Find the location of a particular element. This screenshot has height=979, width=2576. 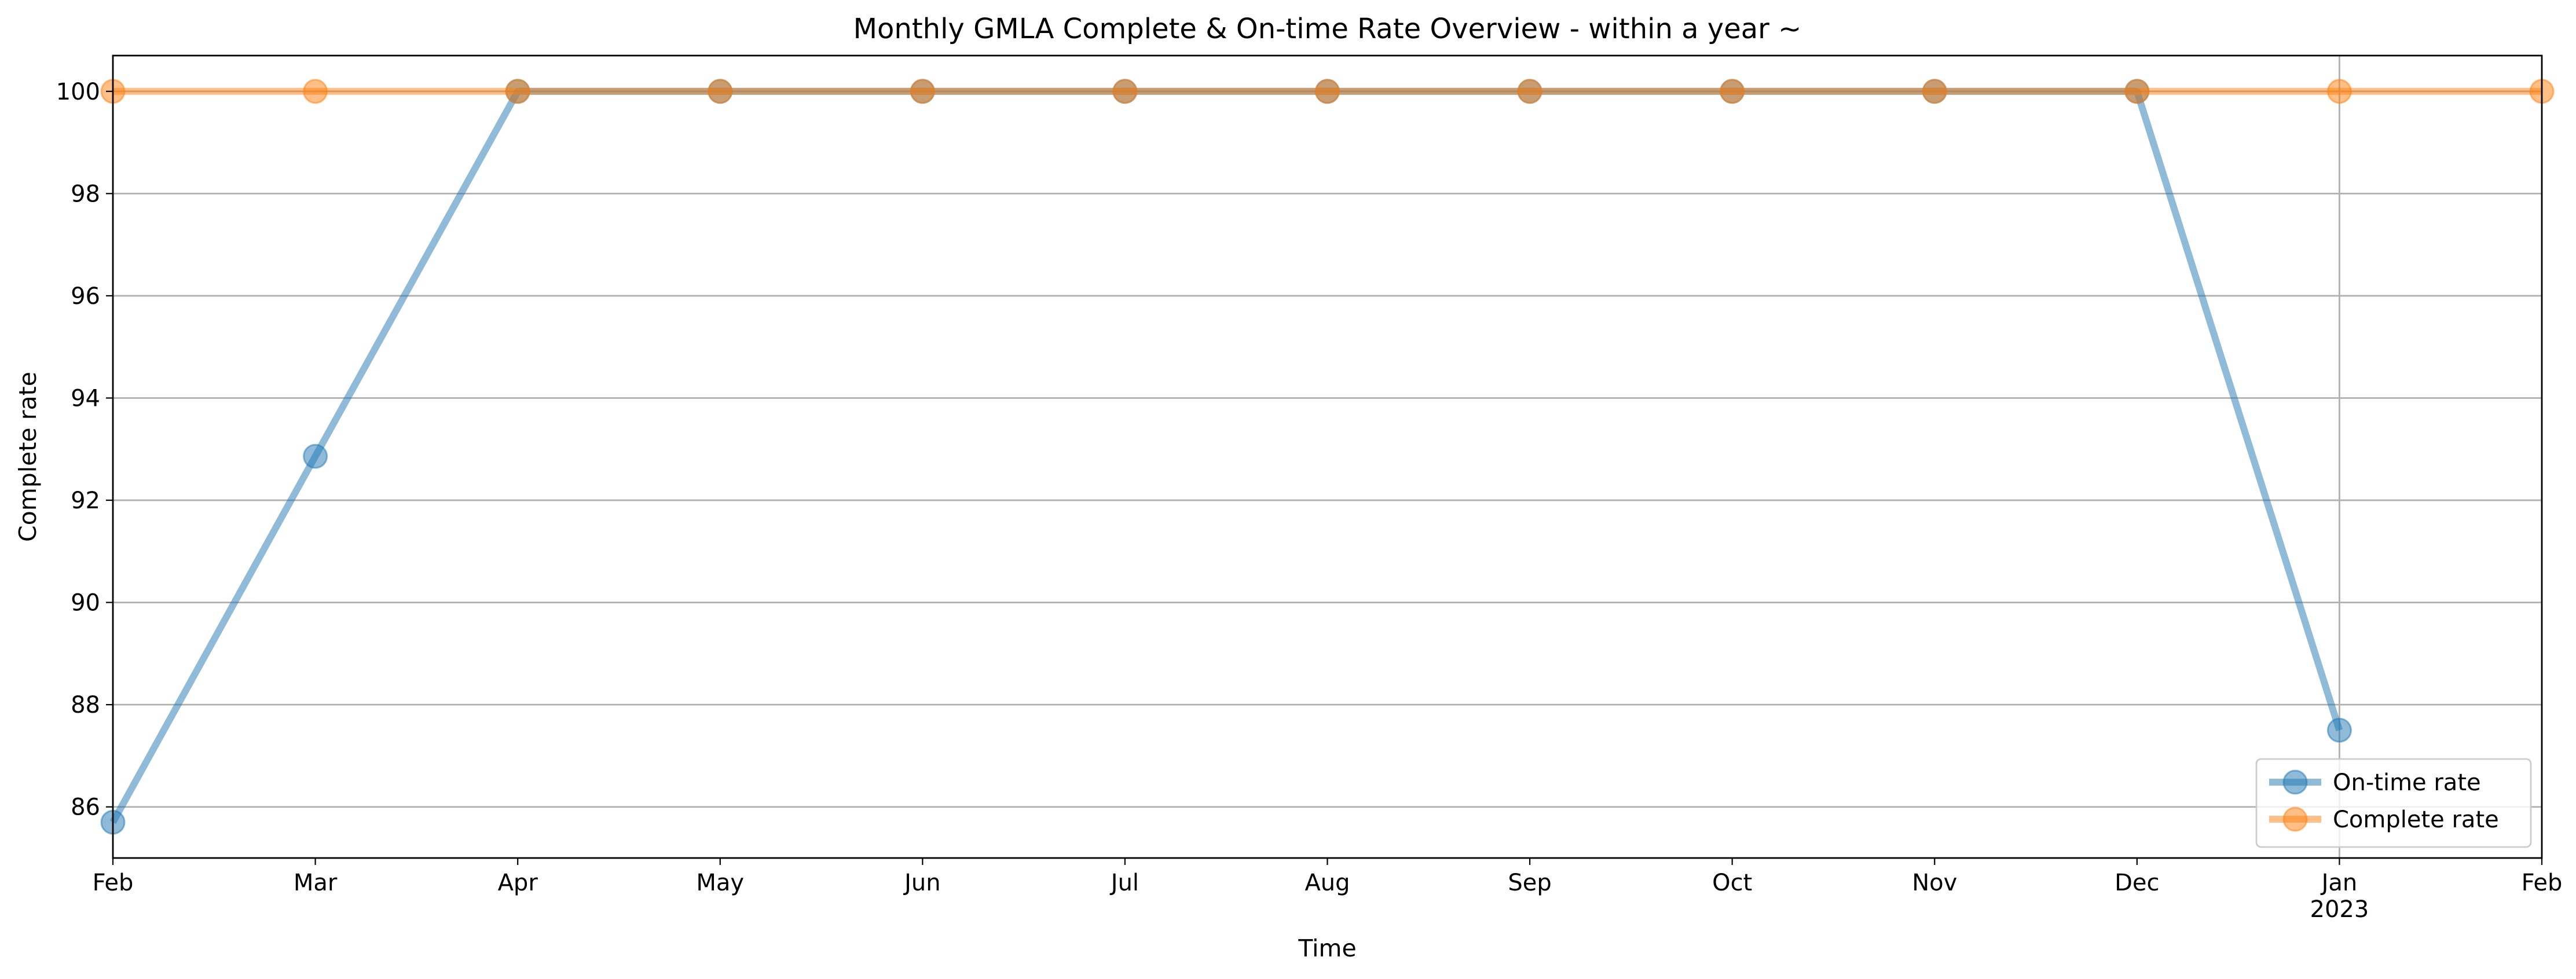

x-tick-label: Mar is located at coordinates (316, 883).